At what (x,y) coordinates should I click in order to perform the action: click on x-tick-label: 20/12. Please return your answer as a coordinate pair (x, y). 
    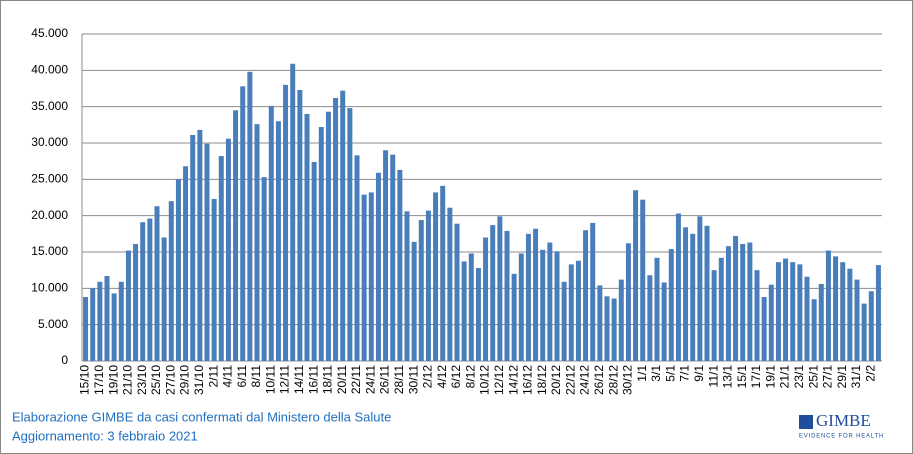
    Looking at the image, I should click on (556, 380).